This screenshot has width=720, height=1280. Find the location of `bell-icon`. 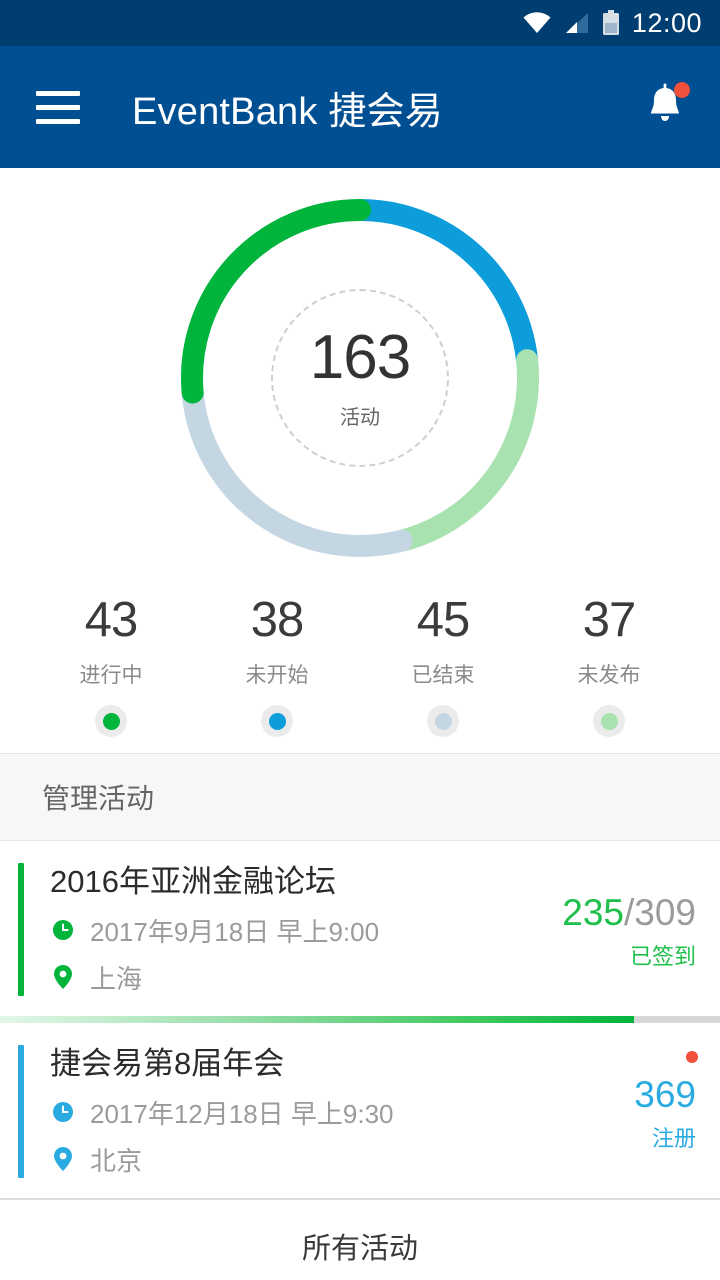

bell-icon is located at coordinates (665, 107).